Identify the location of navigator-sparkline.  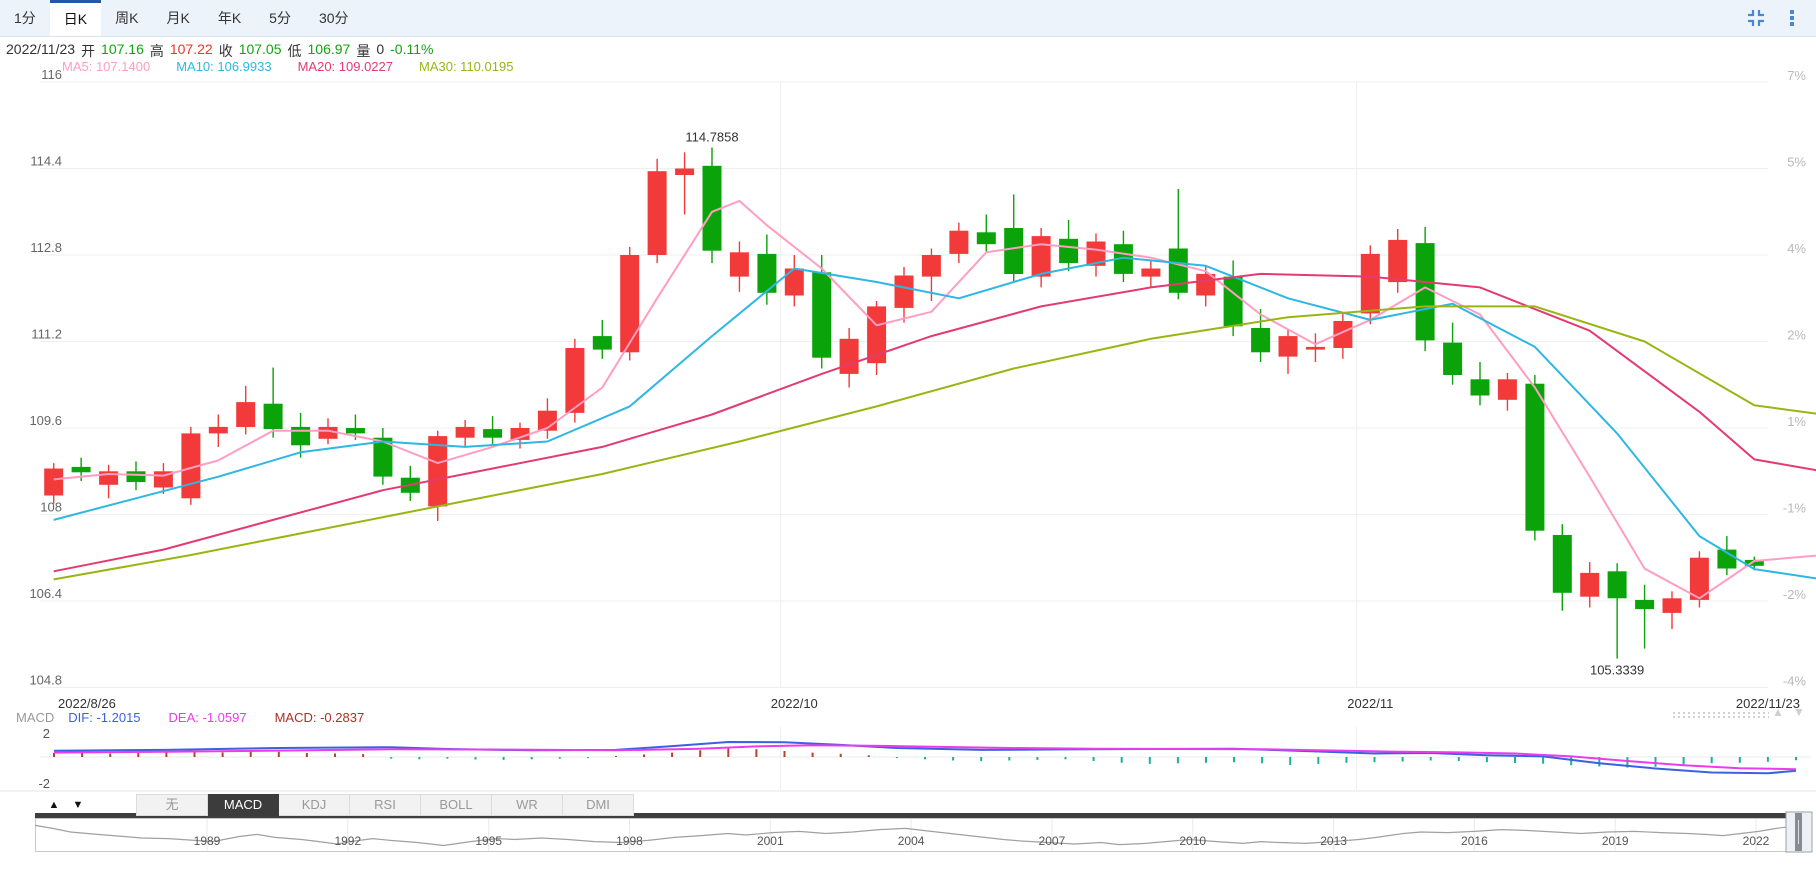
(923, 835).